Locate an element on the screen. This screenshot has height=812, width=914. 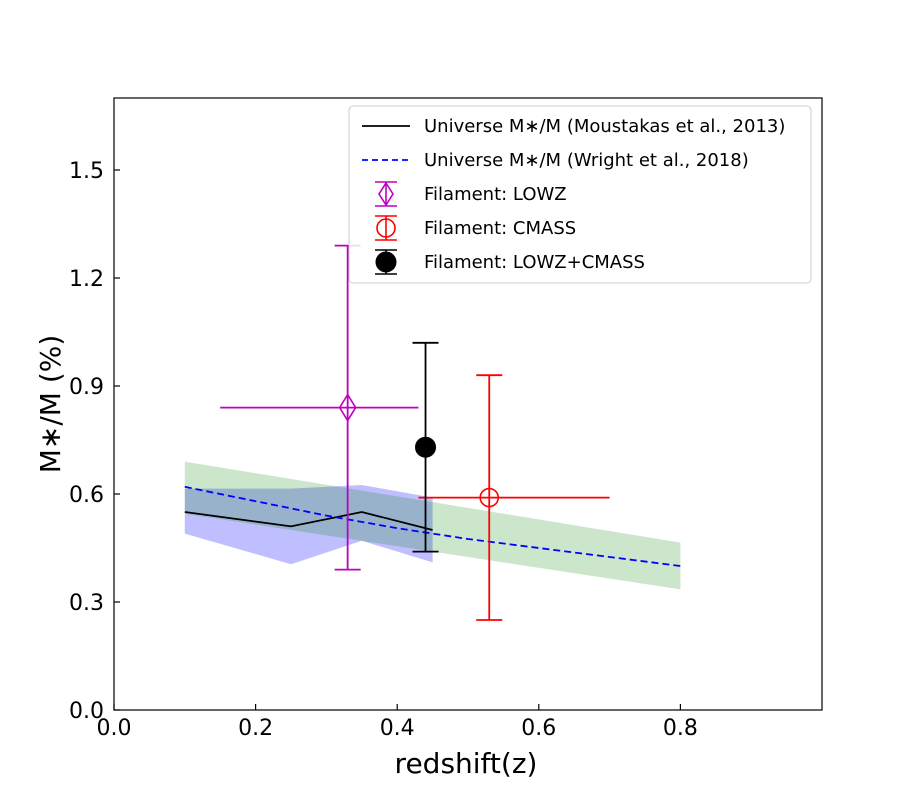
y-tick-label: 0.3 is located at coordinates (86, 603).